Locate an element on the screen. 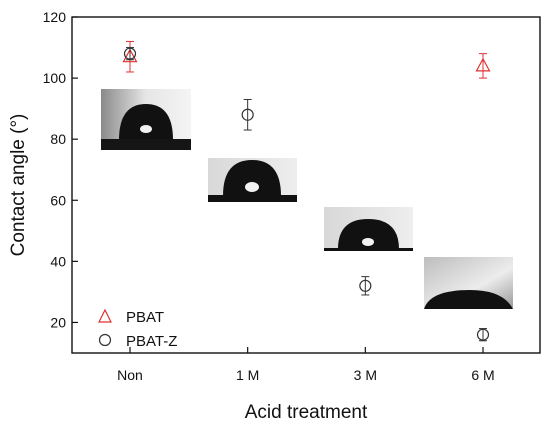 The height and width of the screenshot is (430, 550). legend-label-pbat-z: PBAT-Z is located at coordinates (151, 341).